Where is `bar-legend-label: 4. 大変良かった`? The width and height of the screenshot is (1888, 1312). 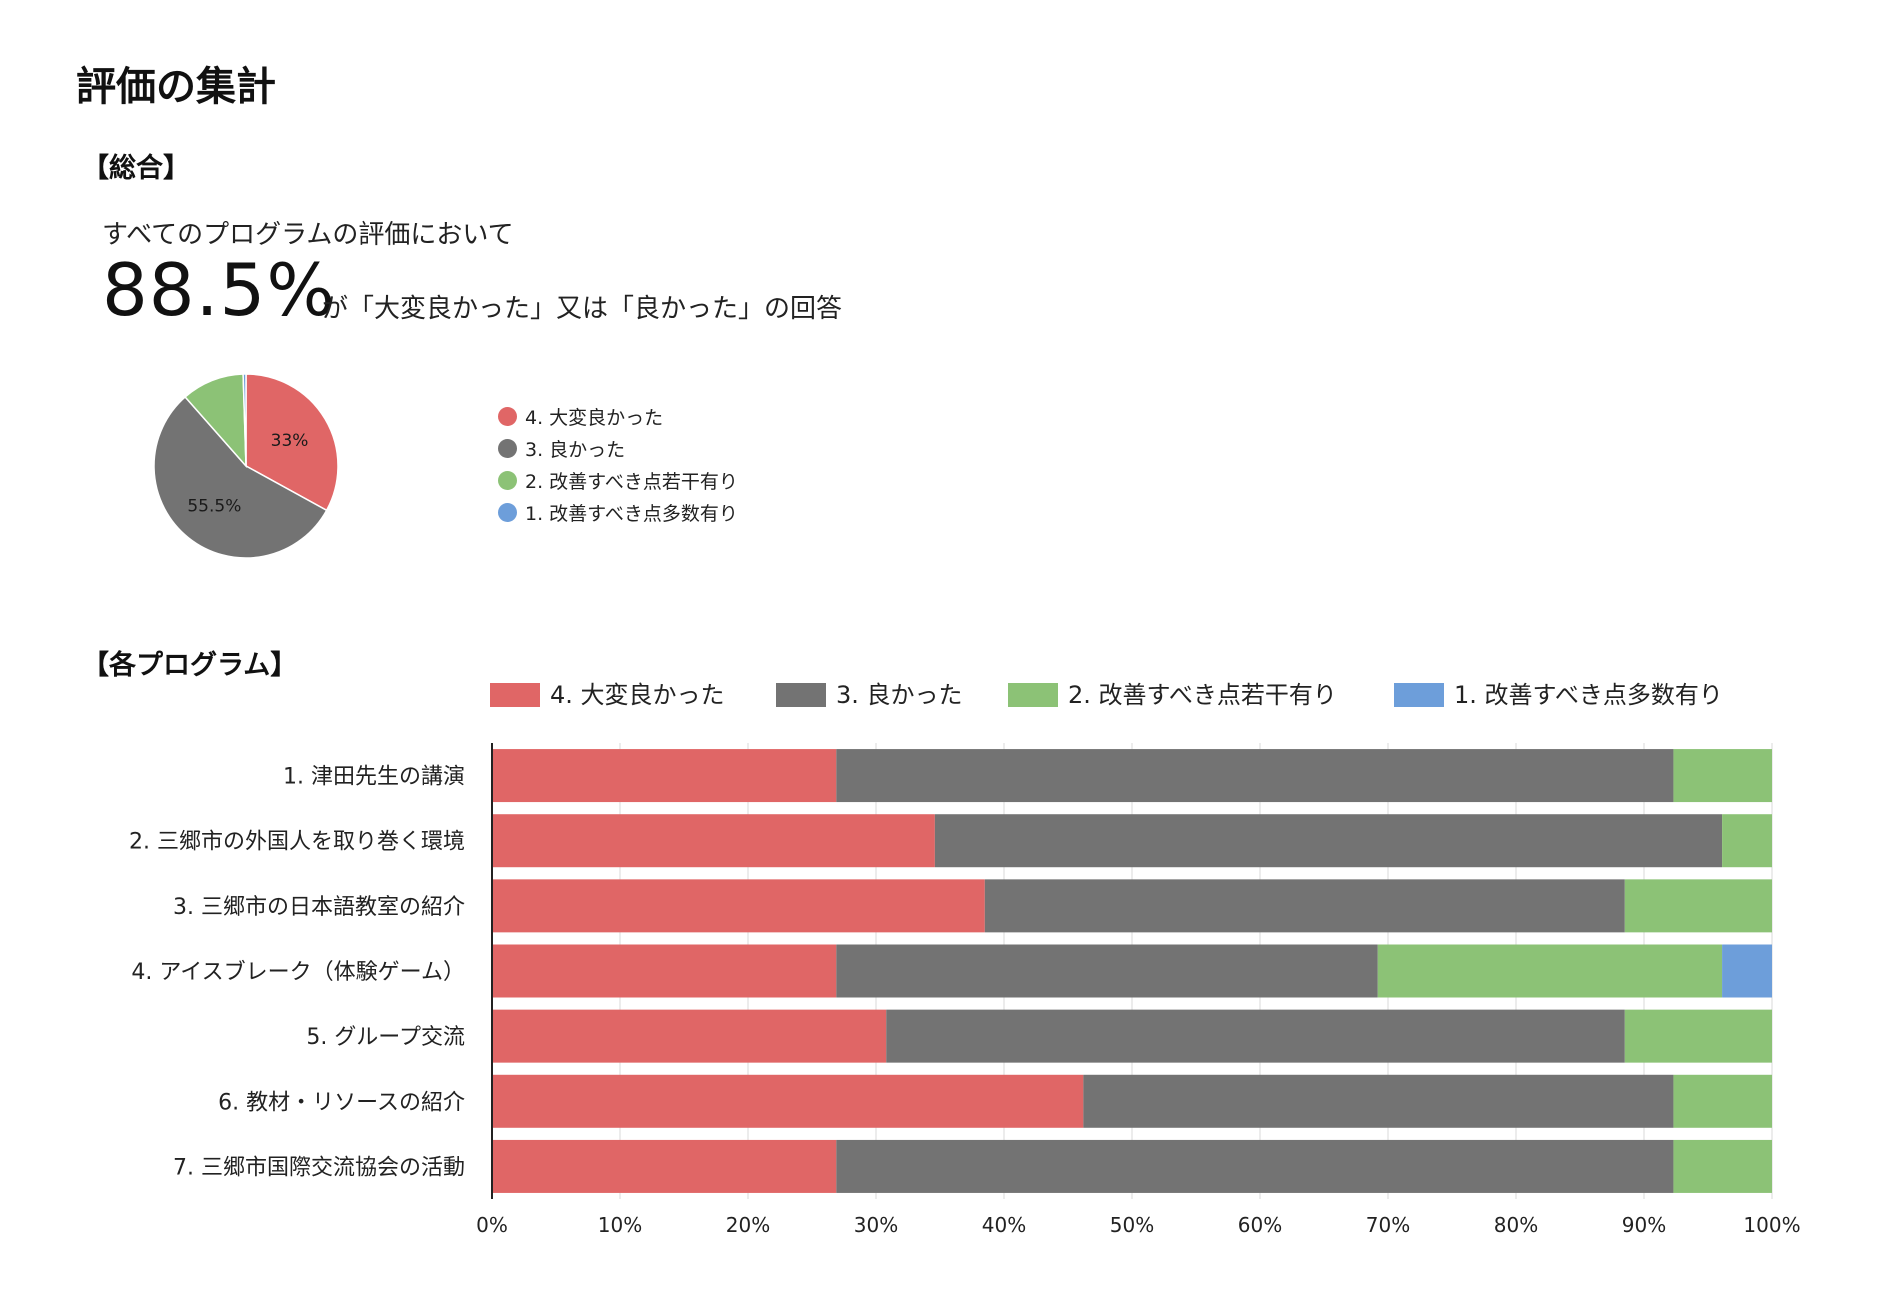 bar-legend-label: 4. 大変良かった is located at coordinates (637, 695).